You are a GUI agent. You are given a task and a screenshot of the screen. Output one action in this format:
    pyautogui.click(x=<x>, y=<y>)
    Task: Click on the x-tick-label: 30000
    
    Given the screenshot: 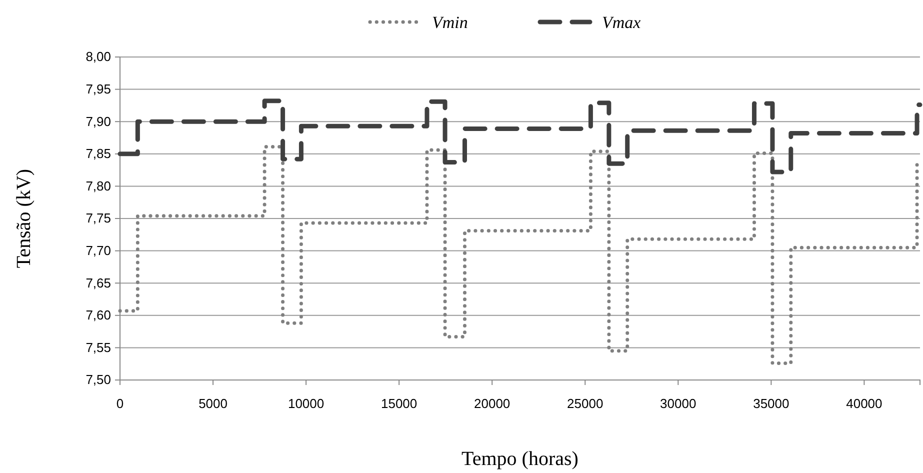 What is the action you would take?
    pyautogui.click(x=678, y=404)
    